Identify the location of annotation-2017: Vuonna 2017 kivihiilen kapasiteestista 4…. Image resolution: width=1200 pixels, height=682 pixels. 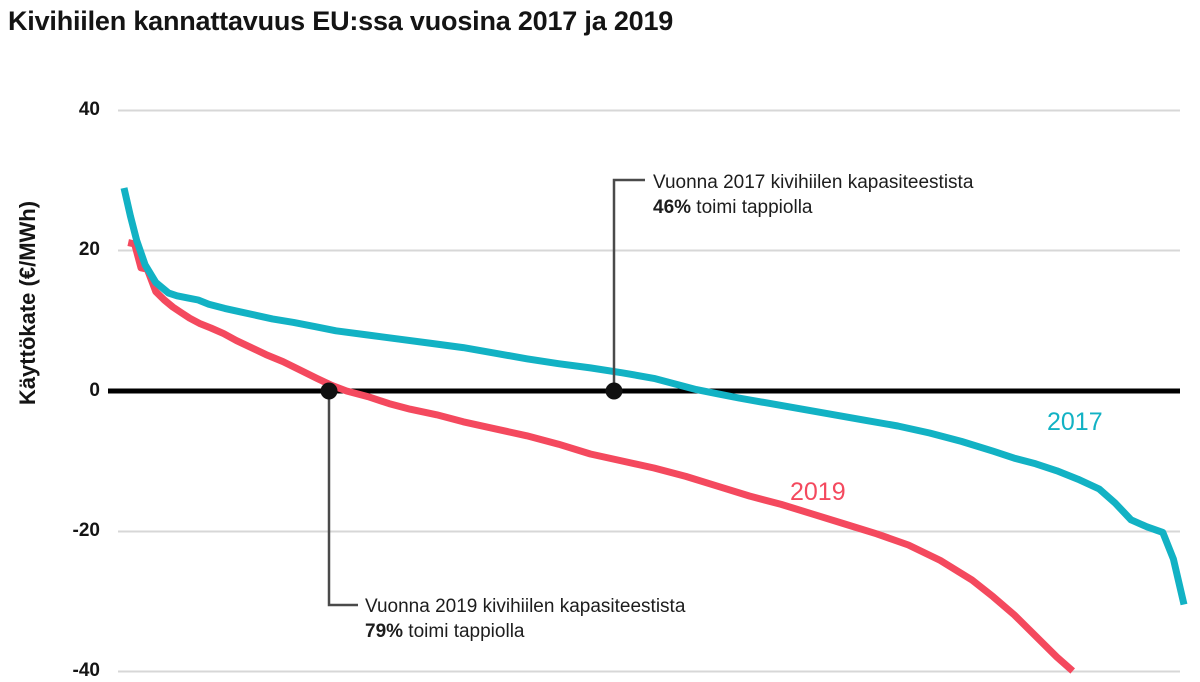
(813, 195).